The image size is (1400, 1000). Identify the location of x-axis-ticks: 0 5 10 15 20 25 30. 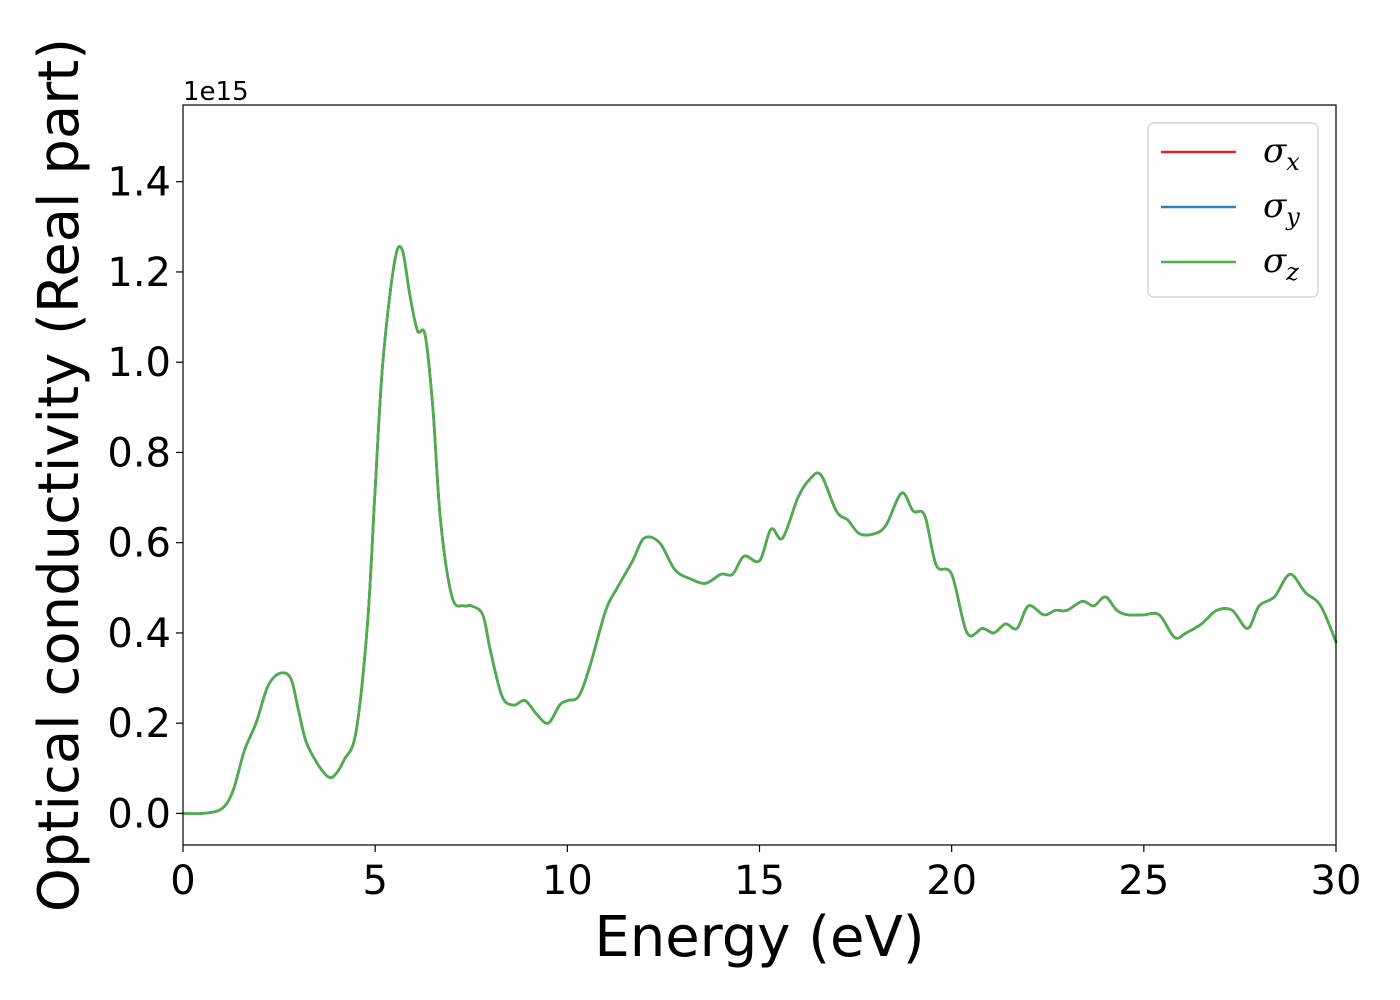
(765, 874).